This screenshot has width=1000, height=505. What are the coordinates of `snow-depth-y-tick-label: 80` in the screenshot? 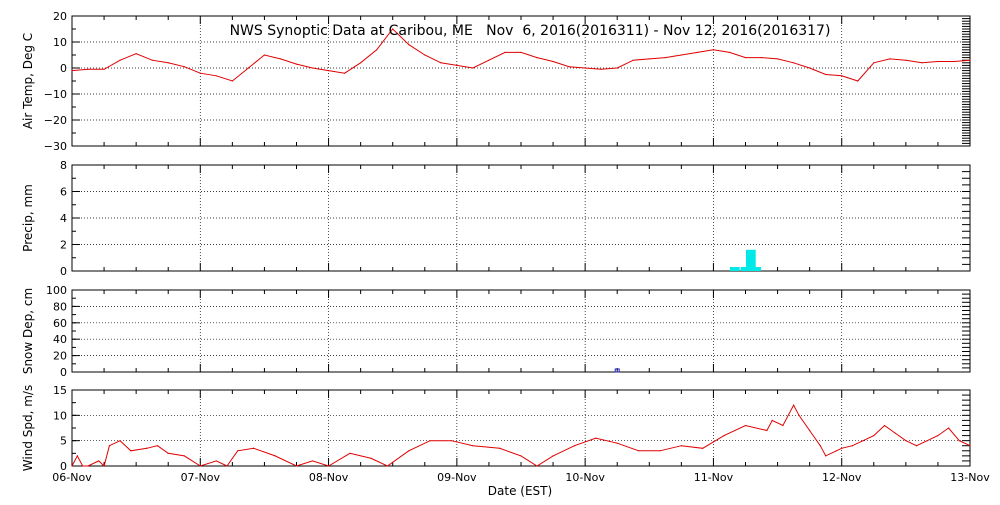 It's located at (60, 306).